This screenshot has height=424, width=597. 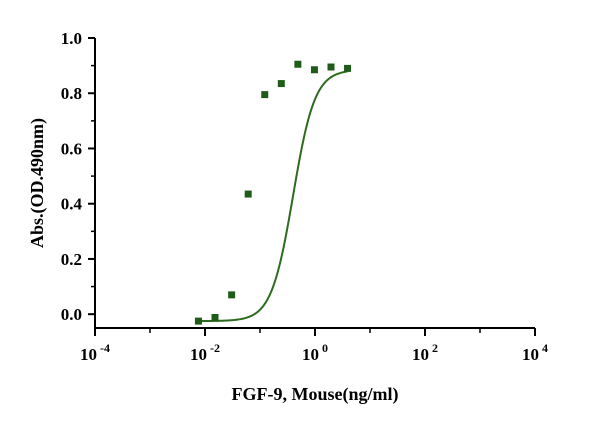 What do you see at coordinates (72, 204) in the screenshot?
I see `y-tick-label: 0.4` at bounding box center [72, 204].